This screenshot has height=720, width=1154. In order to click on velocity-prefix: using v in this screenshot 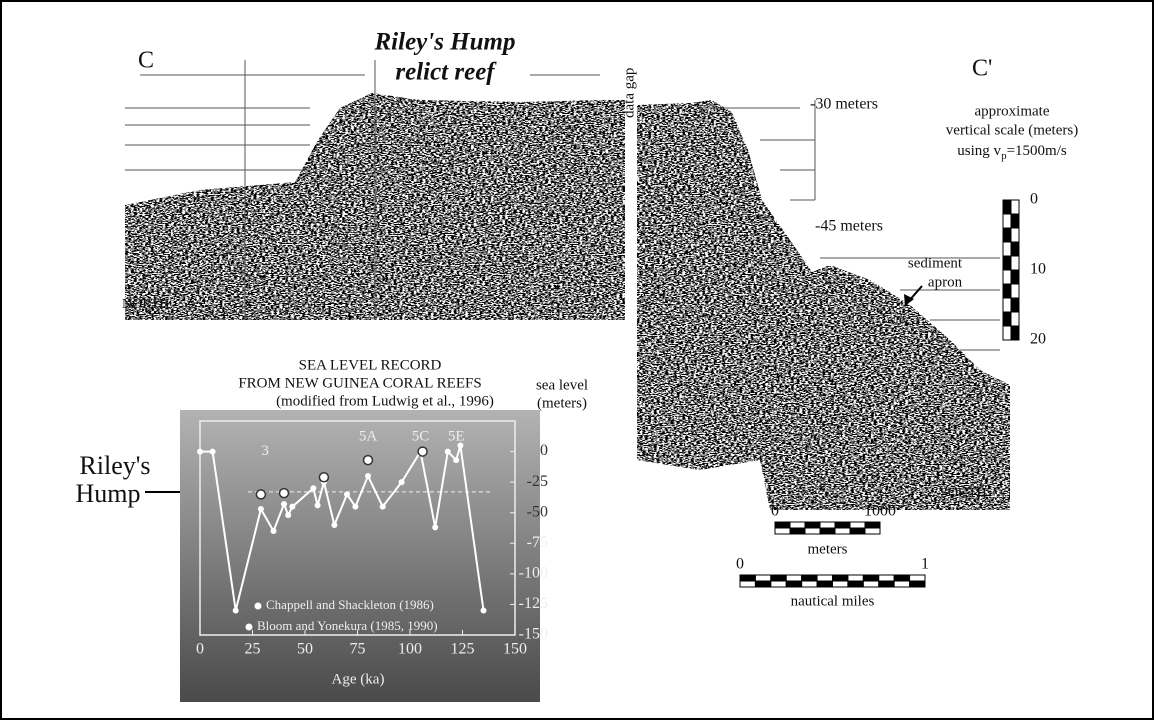, I will do `click(979, 151)`.